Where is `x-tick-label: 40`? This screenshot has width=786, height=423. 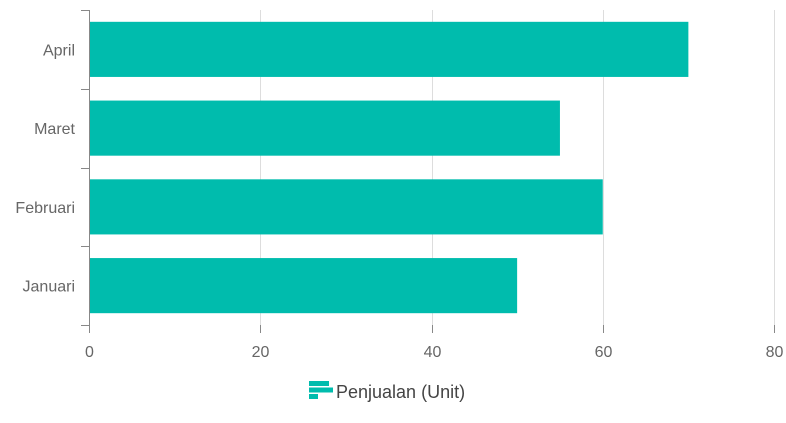 x-tick-label: 40 is located at coordinates (433, 352).